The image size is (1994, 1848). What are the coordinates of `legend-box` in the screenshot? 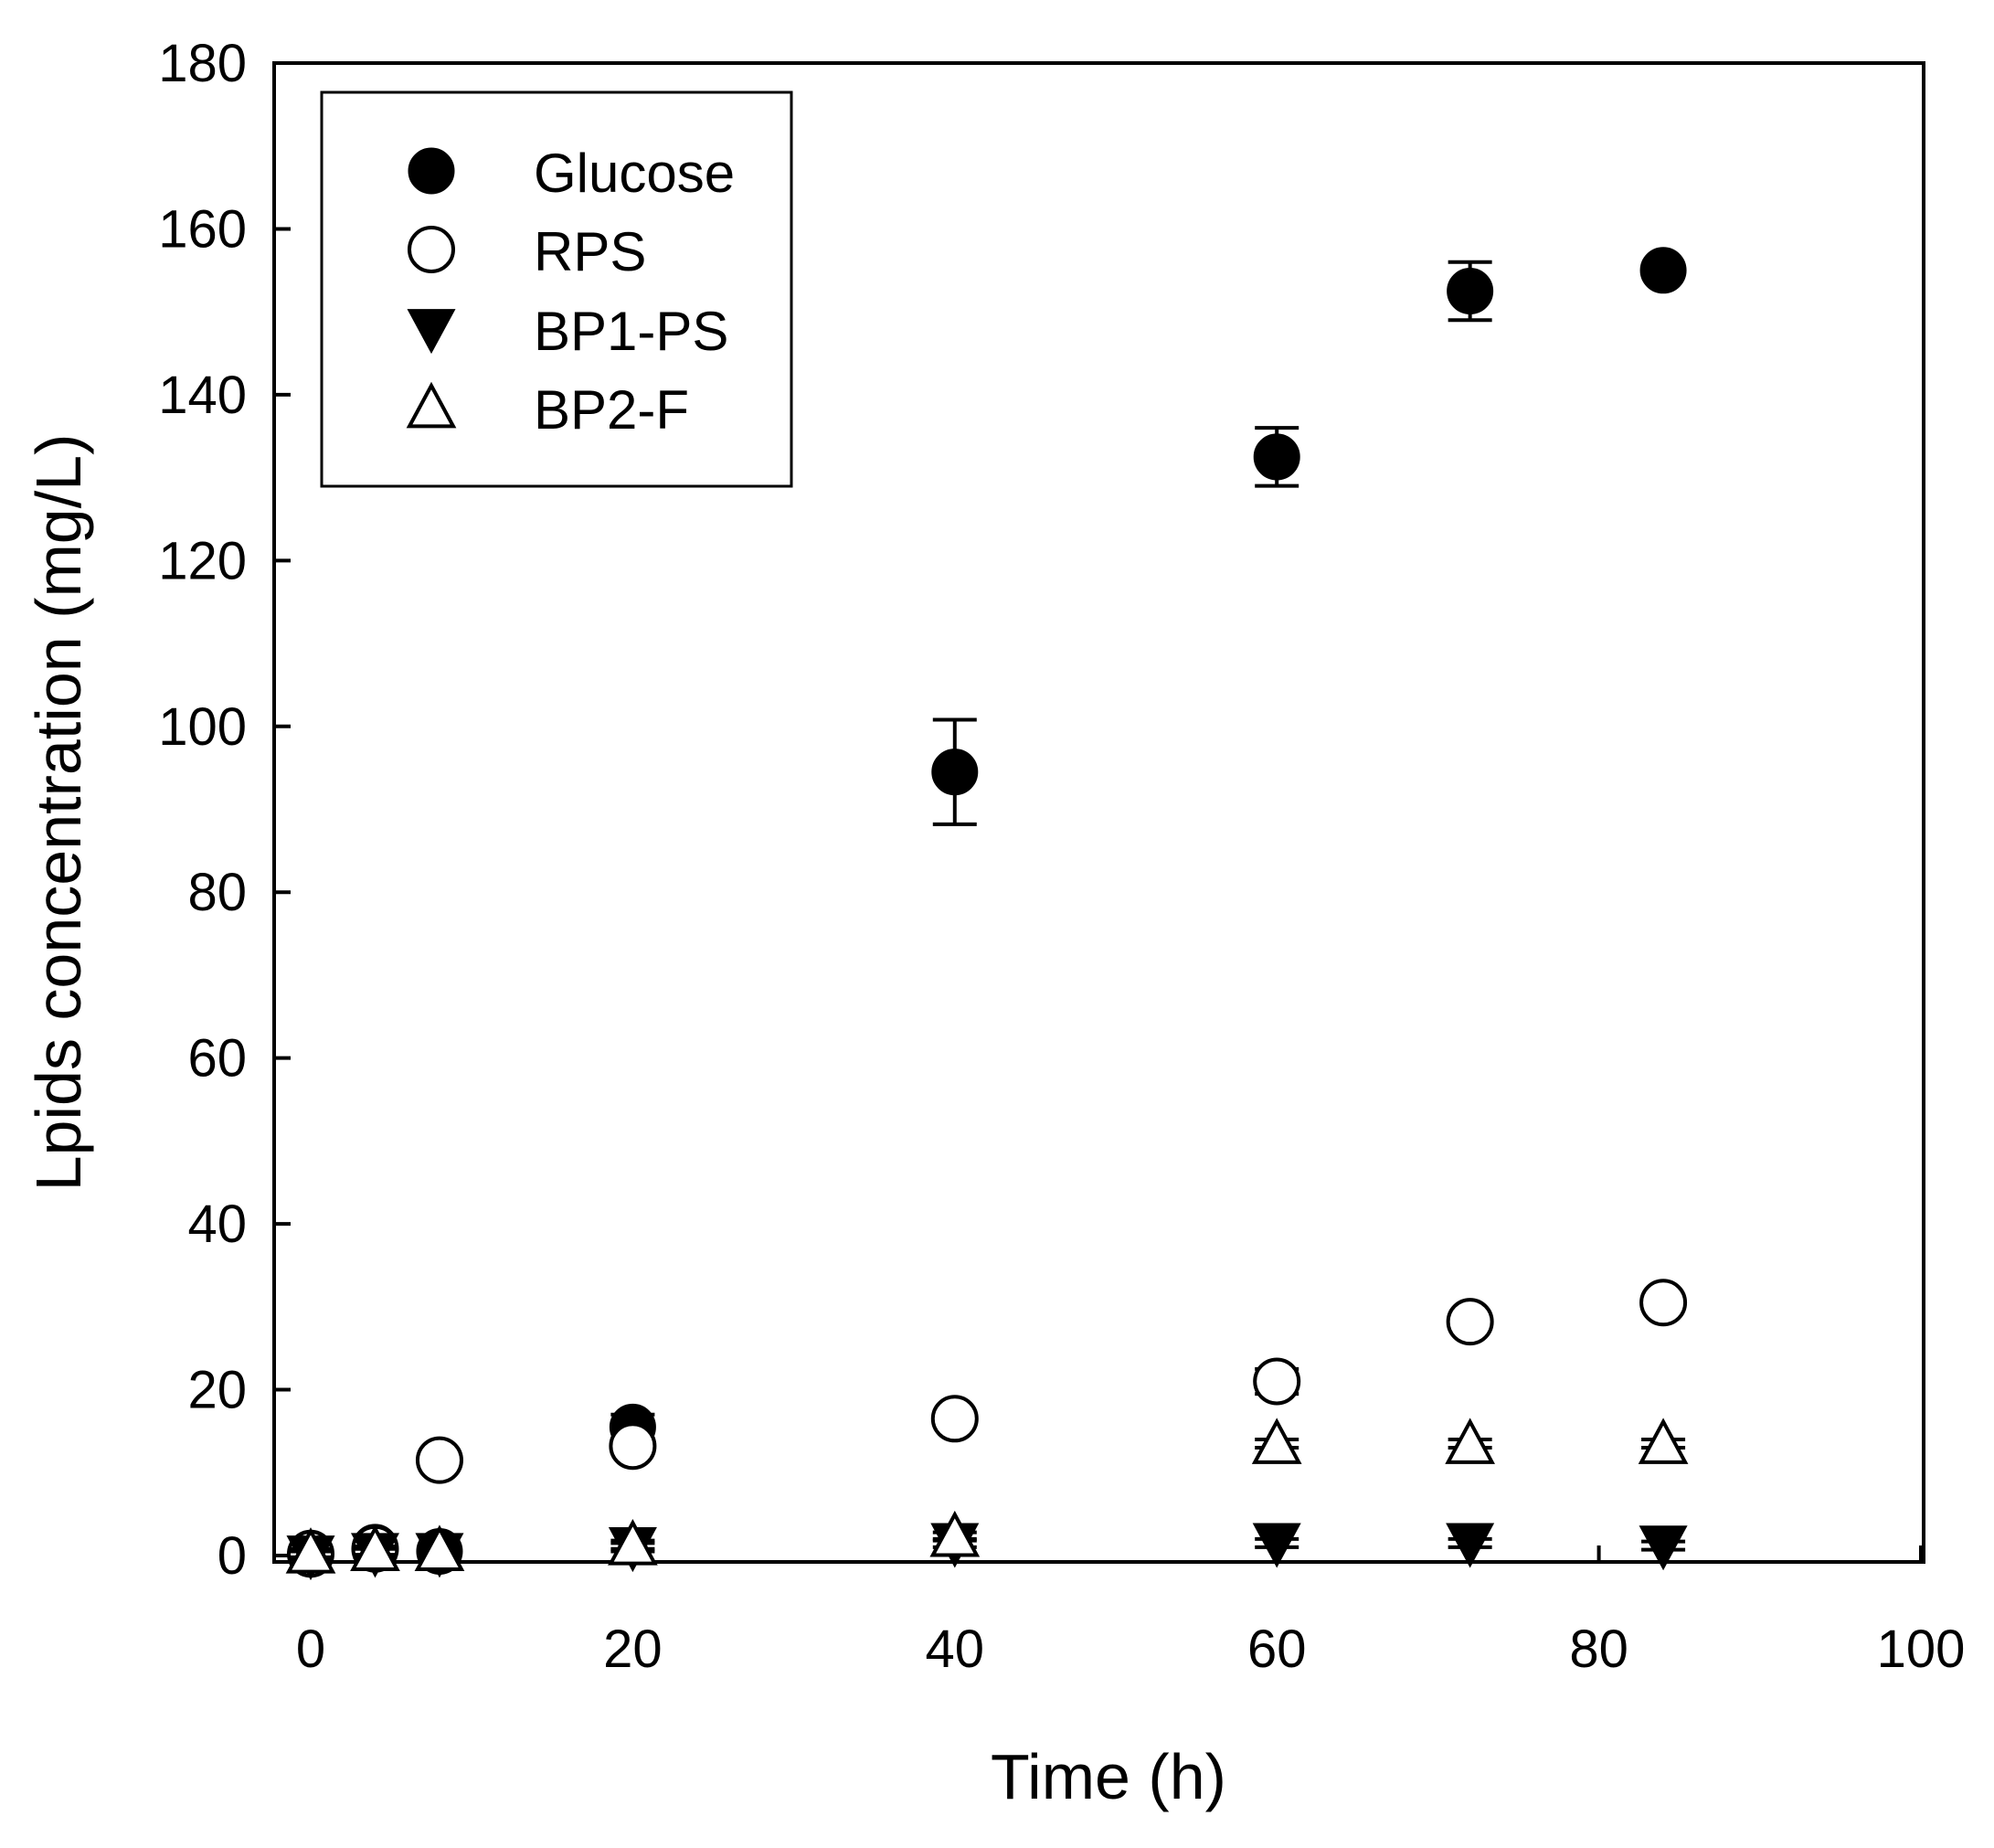 It's located at (556, 289).